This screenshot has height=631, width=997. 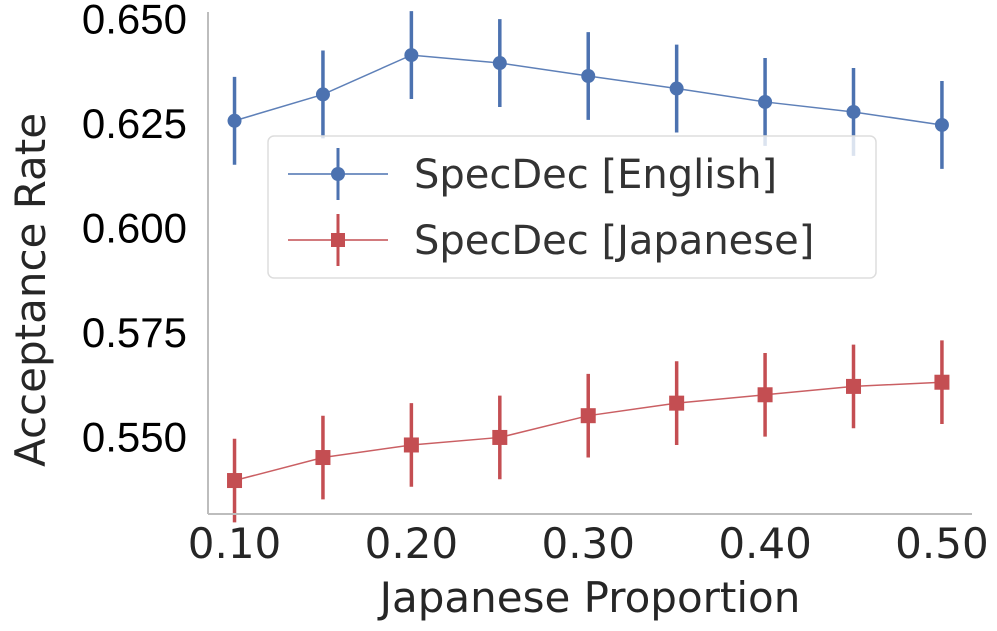 I want to click on x-tick-label: 0.10, so click(x=235, y=543).